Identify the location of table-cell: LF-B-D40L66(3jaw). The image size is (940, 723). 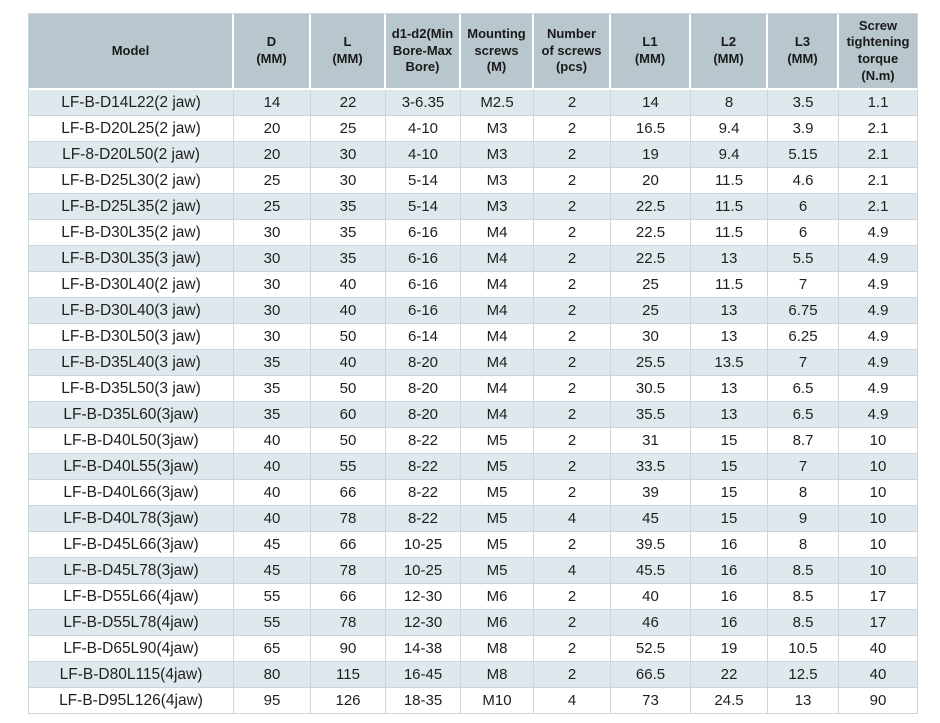
(131, 493).